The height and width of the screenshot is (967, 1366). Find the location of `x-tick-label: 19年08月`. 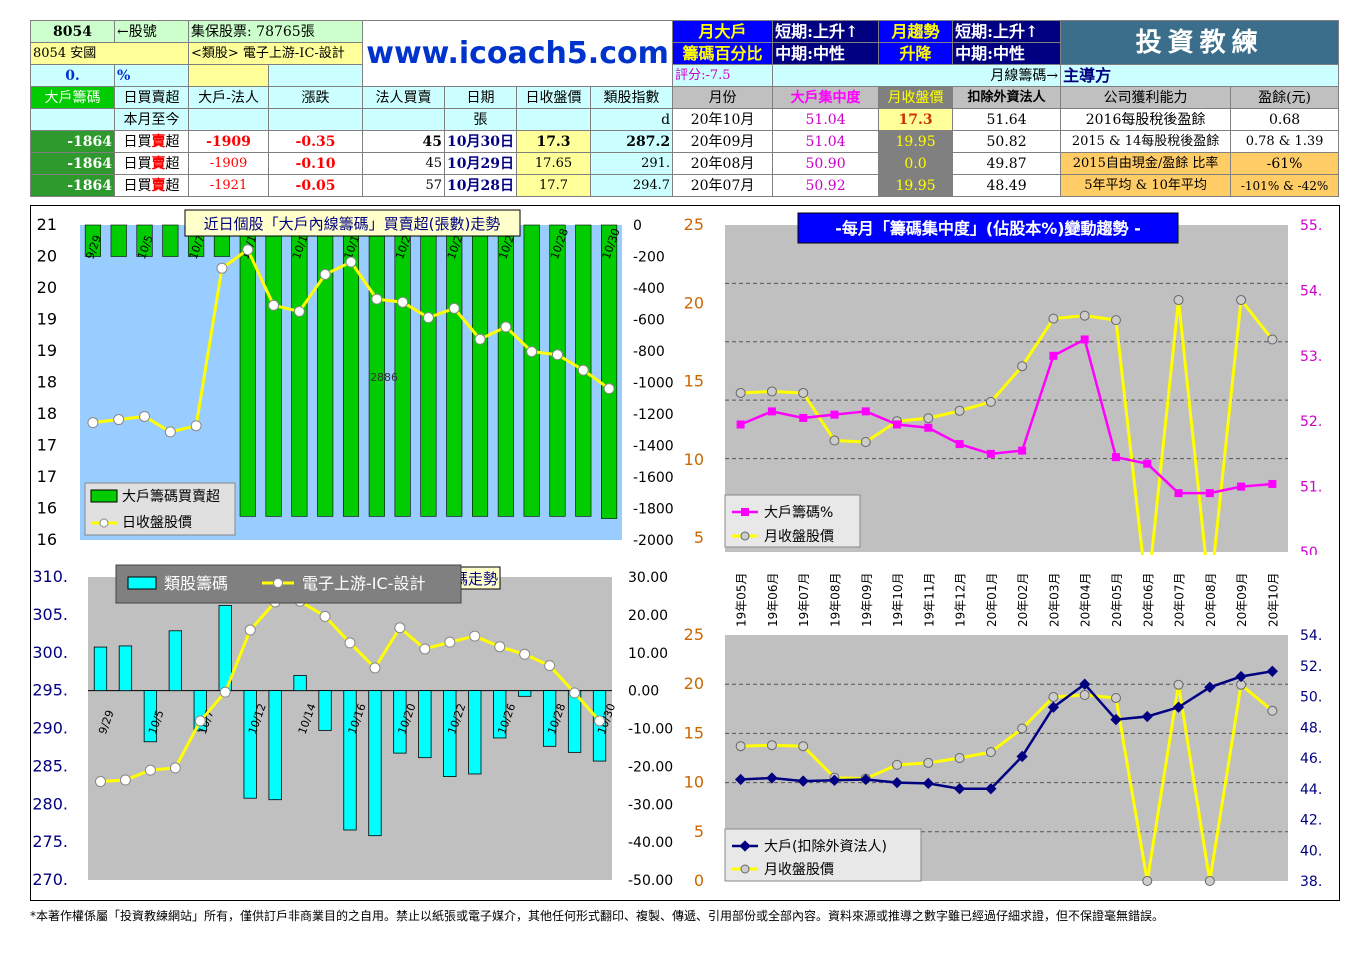

x-tick-label: 19年08月 is located at coordinates (835, 599).